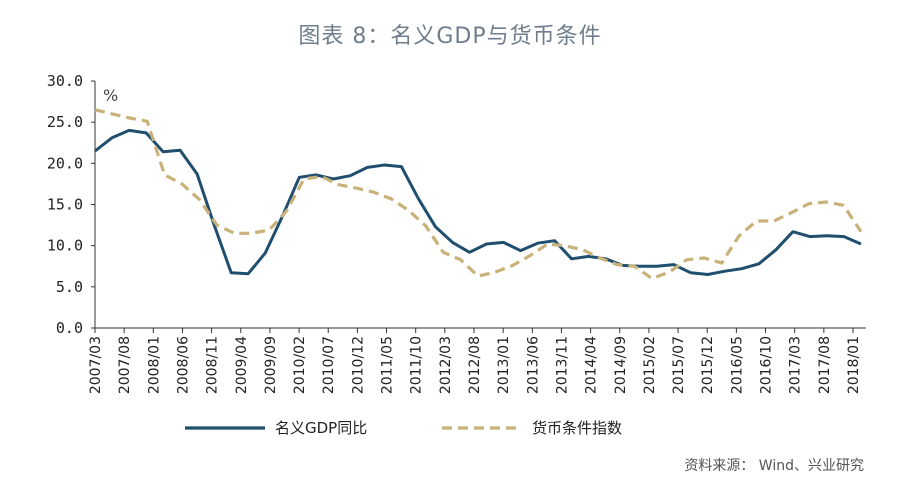 The height and width of the screenshot is (490, 900). I want to click on y-tick-label: 20.0, so click(65, 163).